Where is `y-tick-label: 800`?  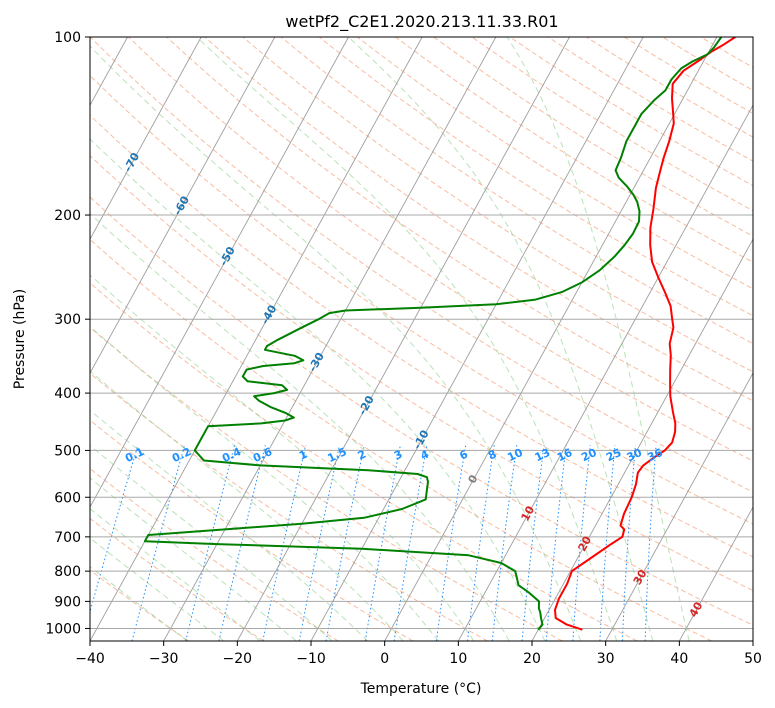
y-tick-label: 800 is located at coordinates (67, 572).